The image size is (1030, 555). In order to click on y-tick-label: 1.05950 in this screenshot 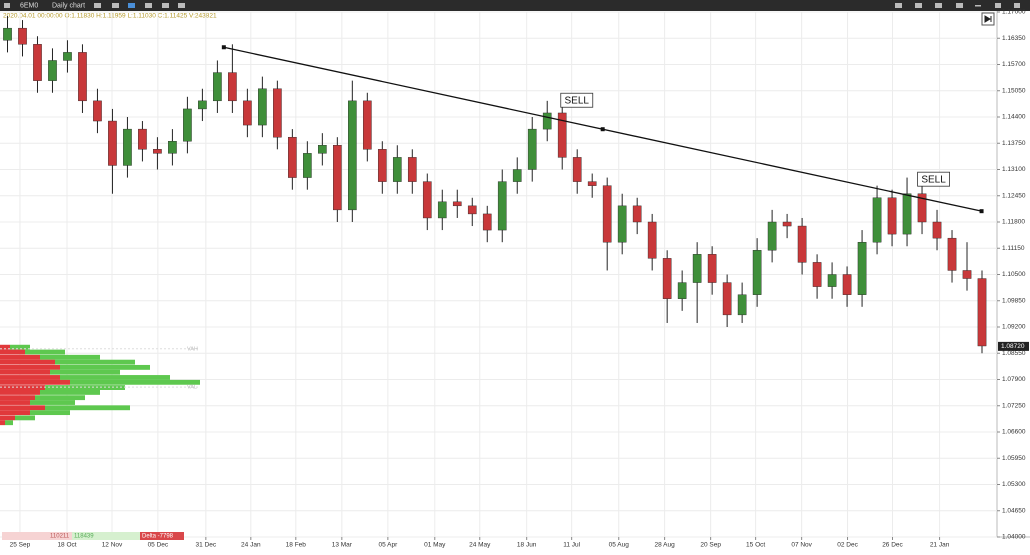, I will do `click(1014, 458)`.